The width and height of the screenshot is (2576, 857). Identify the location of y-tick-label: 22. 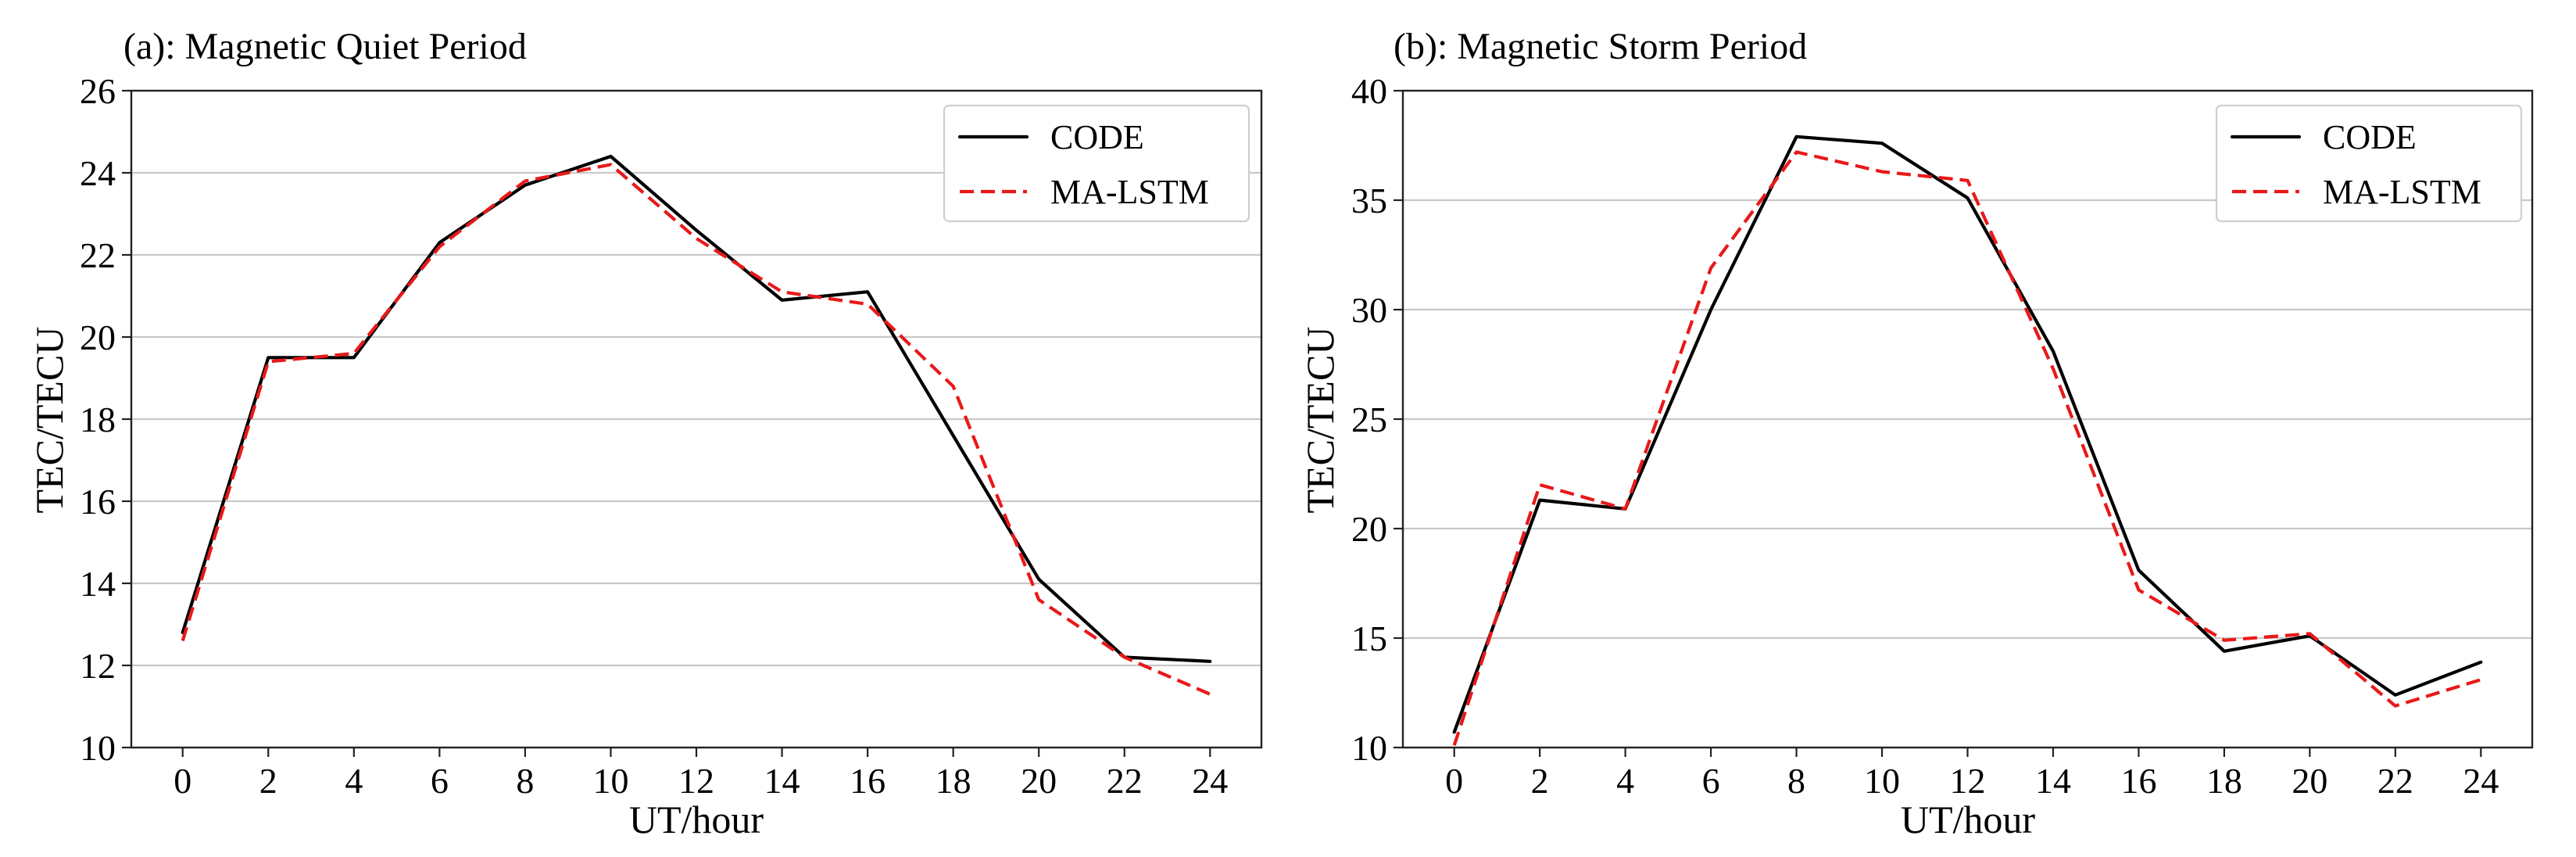
(98, 255).